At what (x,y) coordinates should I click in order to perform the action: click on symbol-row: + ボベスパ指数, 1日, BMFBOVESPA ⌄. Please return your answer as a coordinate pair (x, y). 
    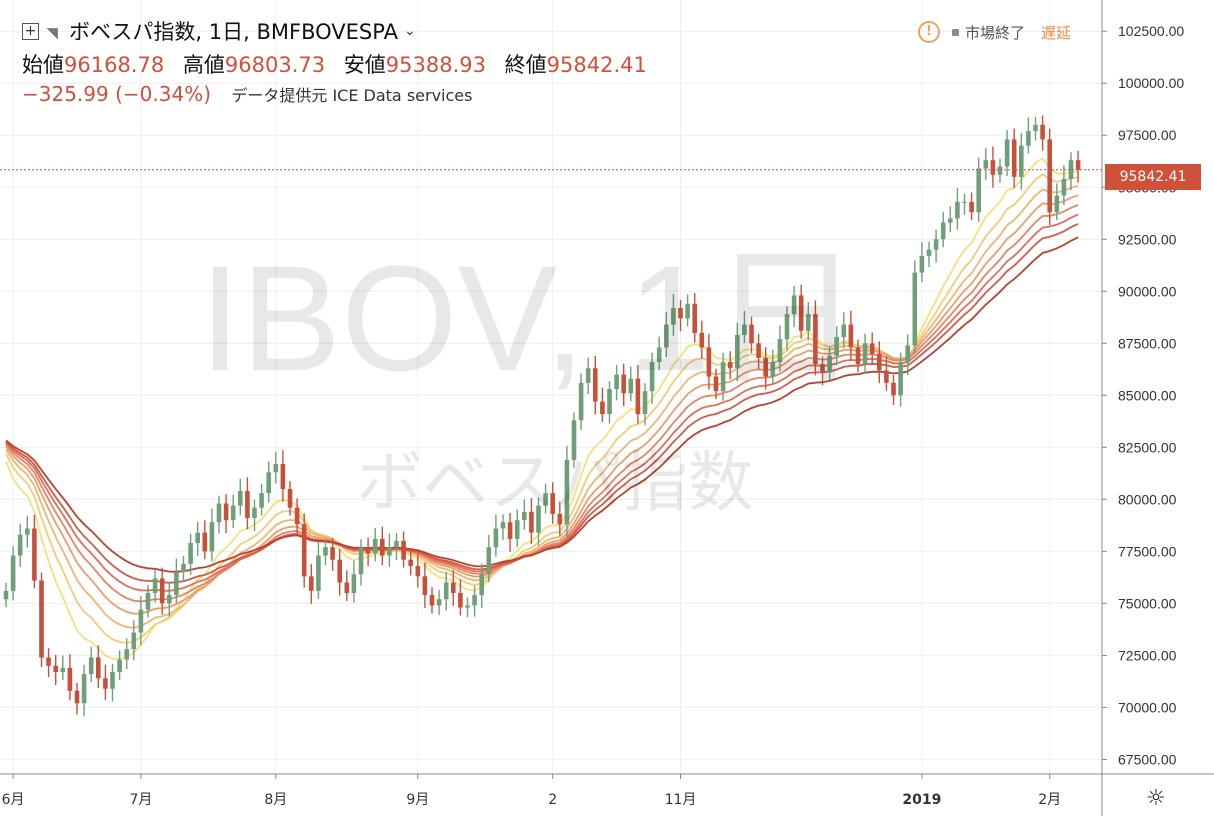
    Looking at the image, I should click on (219, 31).